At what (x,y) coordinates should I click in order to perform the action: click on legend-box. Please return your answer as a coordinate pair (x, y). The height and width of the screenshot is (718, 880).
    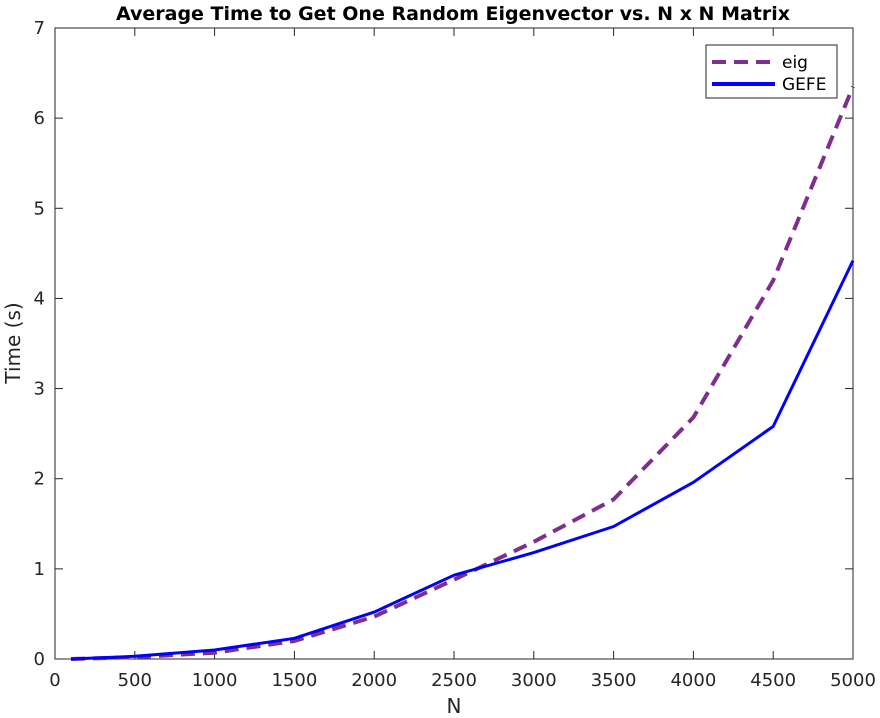
    Looking at the image, I should click on (771, 71).